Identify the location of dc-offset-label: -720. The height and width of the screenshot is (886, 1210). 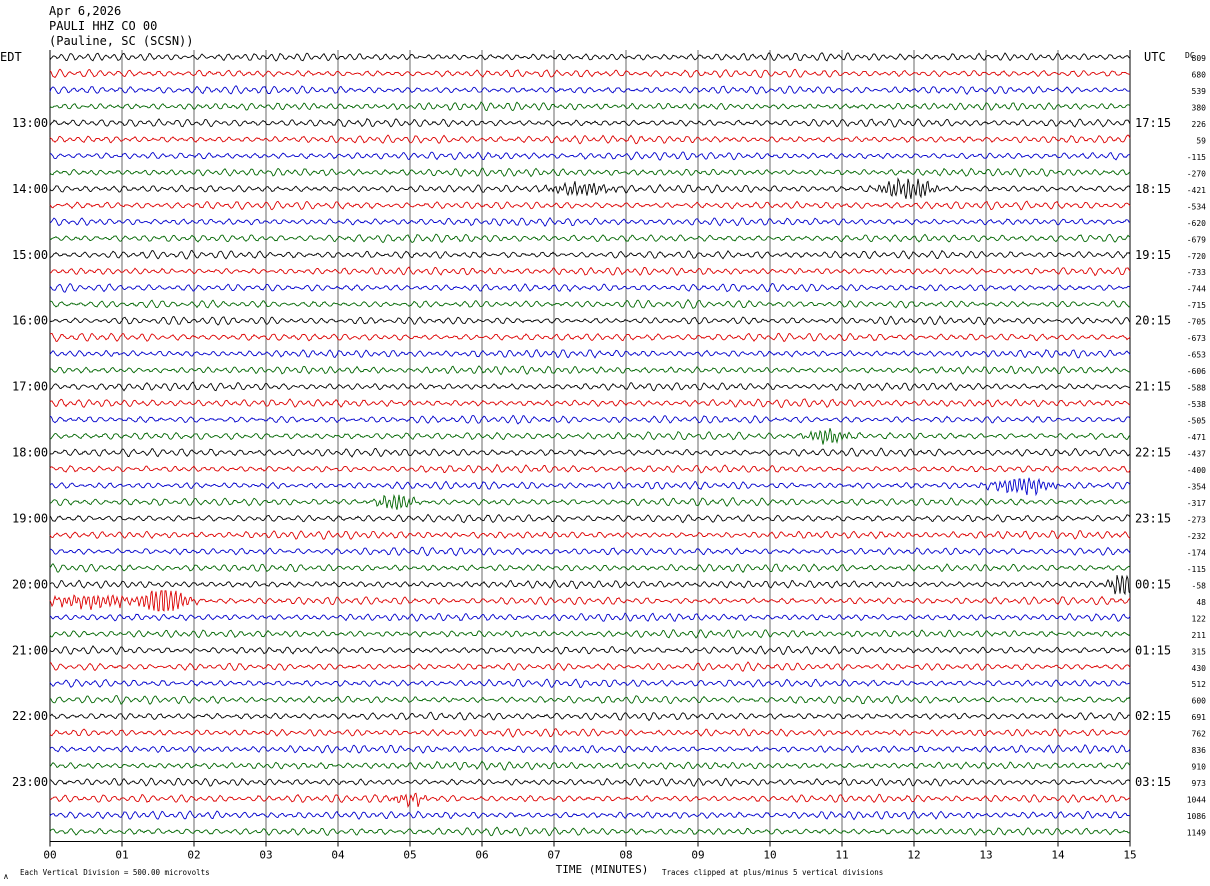
(1196, 256).